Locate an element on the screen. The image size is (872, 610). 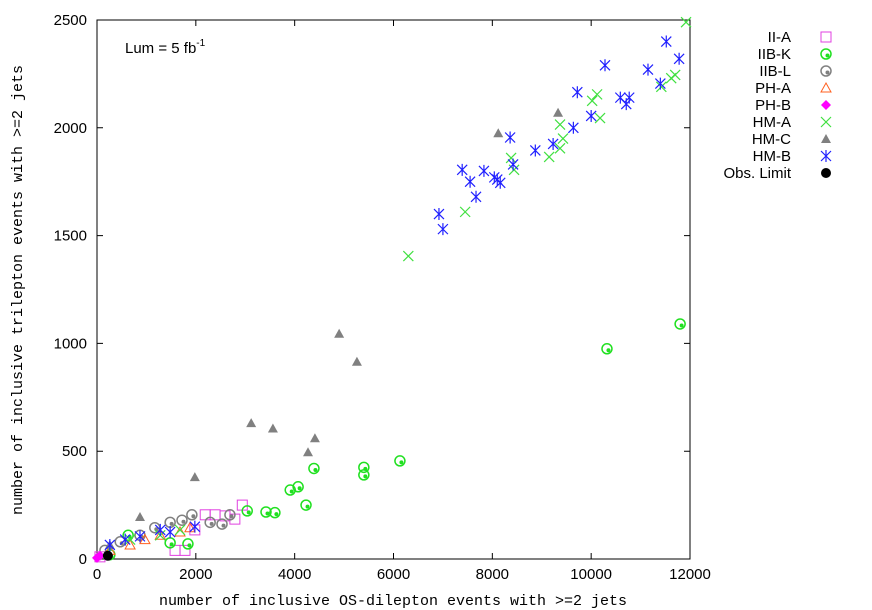
x-tick-label: 8000 is located at coordinates (492, 574).